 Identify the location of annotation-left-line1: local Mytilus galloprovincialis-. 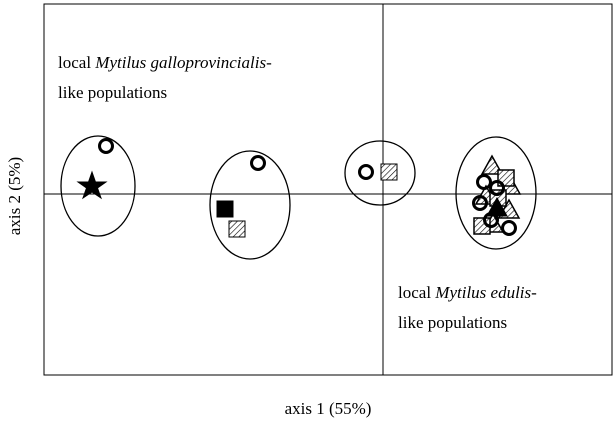
(165, 62).